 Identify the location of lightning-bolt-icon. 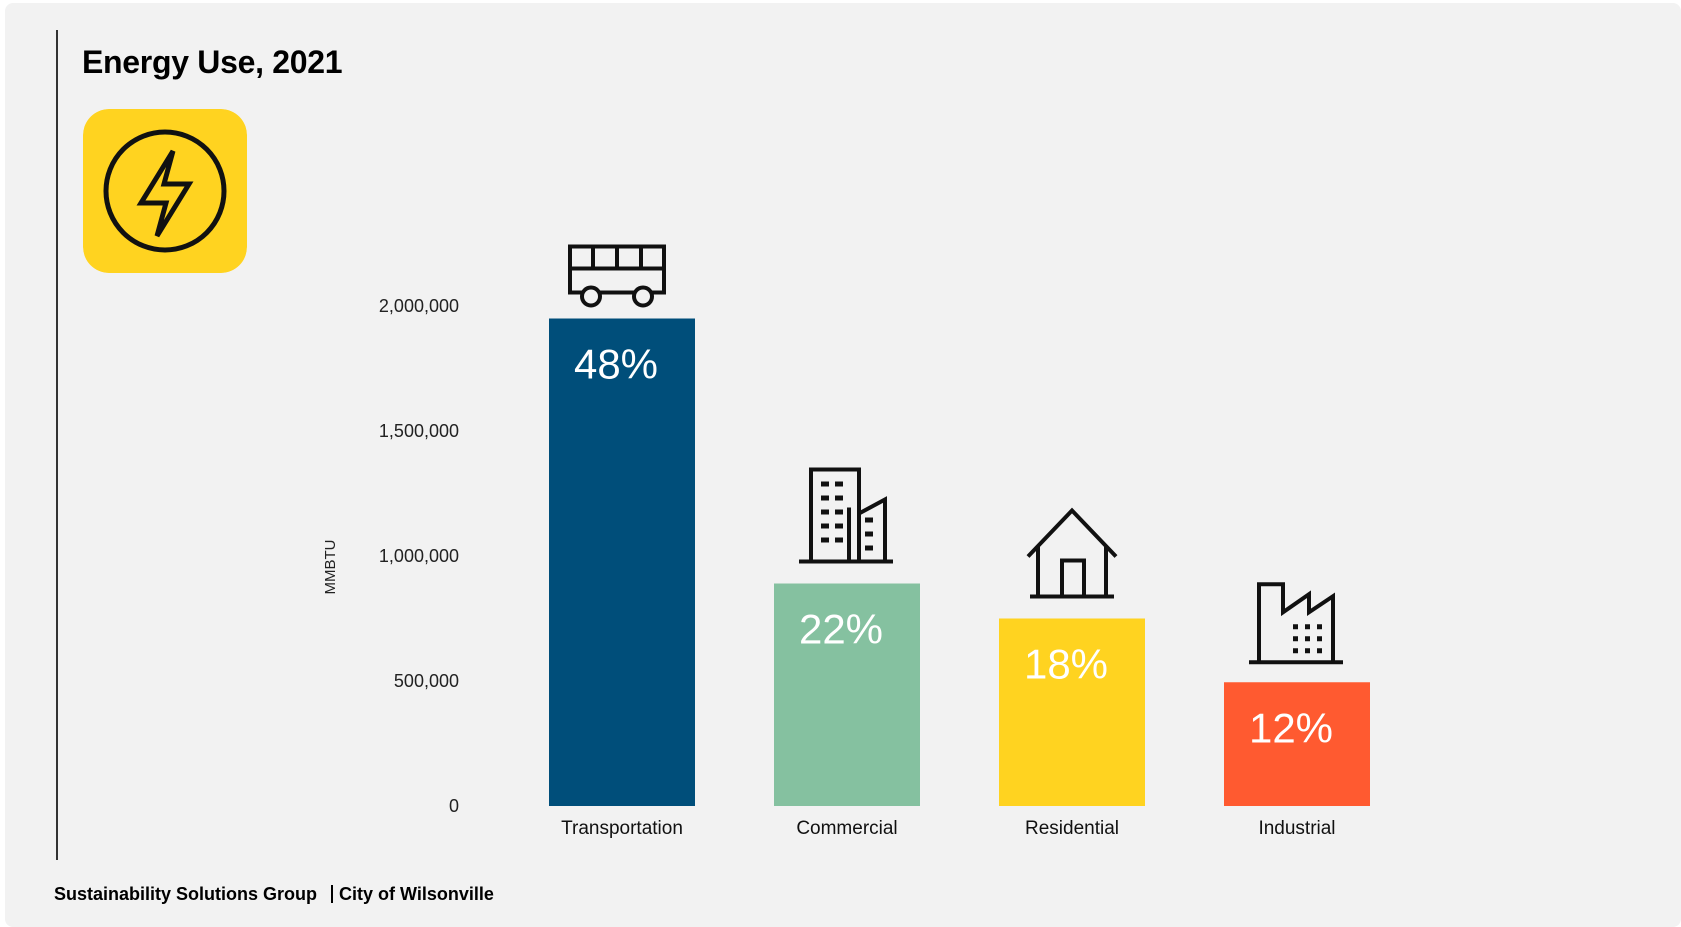
(165, 191).